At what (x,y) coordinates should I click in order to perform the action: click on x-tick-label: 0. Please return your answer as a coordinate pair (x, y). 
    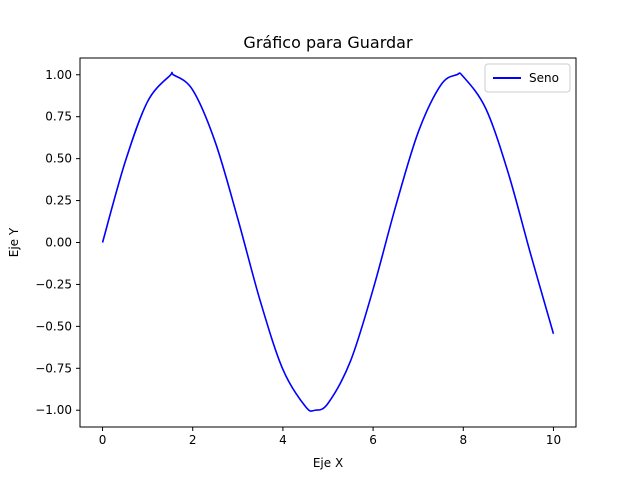
    Looking at the image, I should click on (103, 440).